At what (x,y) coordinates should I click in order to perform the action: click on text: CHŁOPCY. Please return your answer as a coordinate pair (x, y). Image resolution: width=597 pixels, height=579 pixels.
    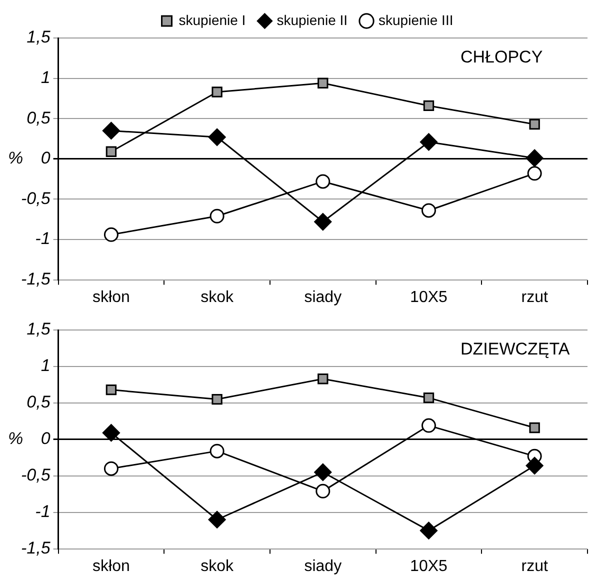
    Looking at the image, I should click on (501, 57).